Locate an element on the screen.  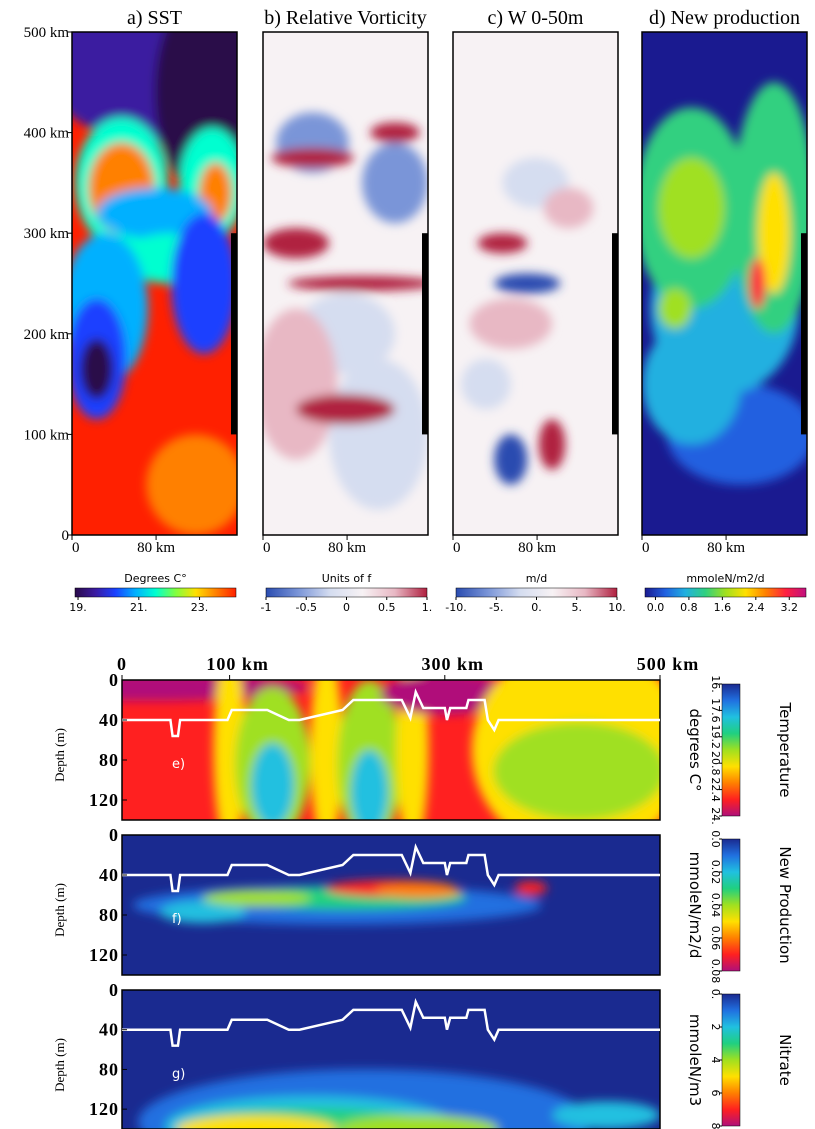
colorbar-tick-label: 6 is located at coordinates (715, 1093).